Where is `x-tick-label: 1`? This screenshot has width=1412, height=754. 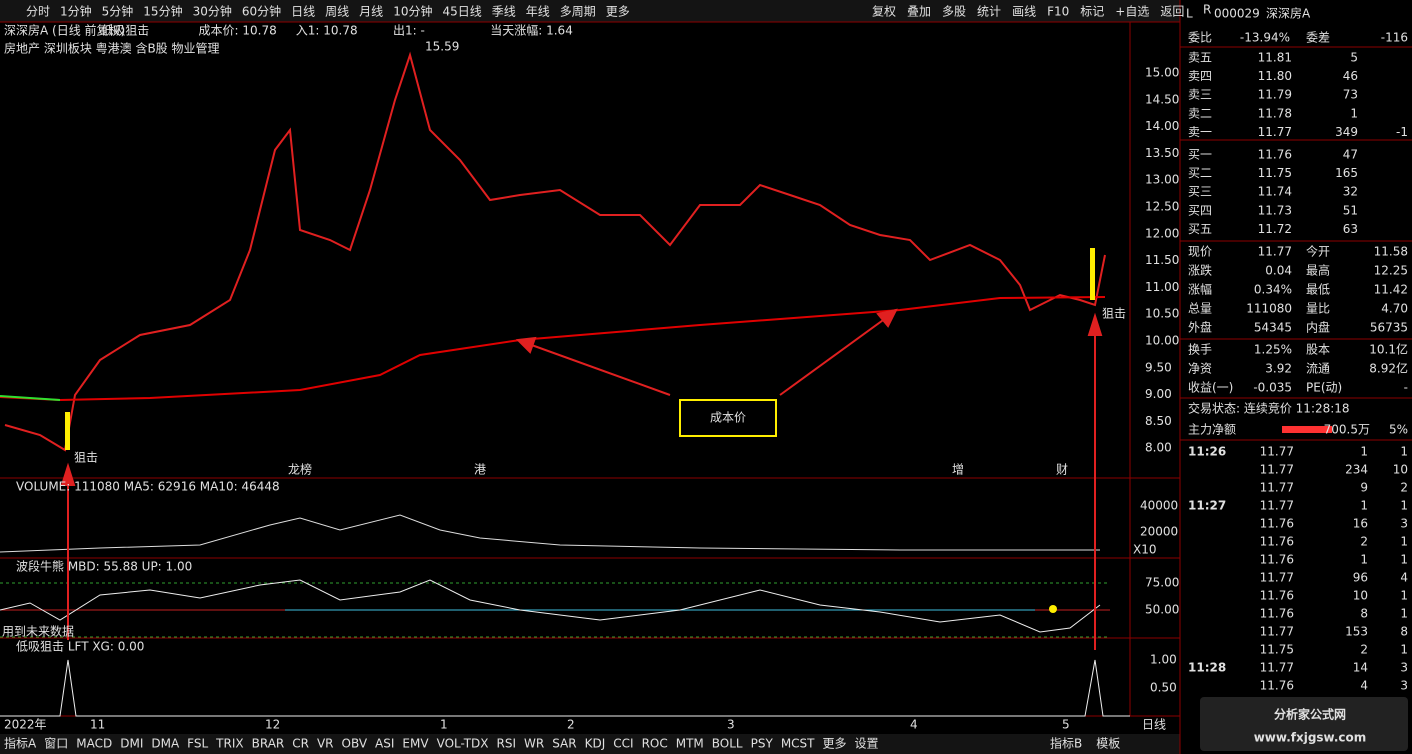 x-tick-label: 1 is located at coordinates (444, 725).